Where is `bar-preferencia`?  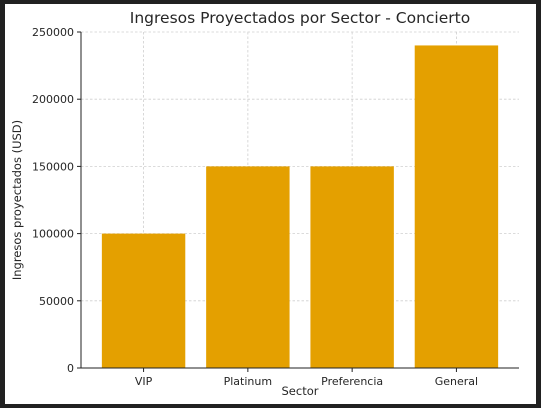
bar-preferencia is located at coordinates (352, 267).